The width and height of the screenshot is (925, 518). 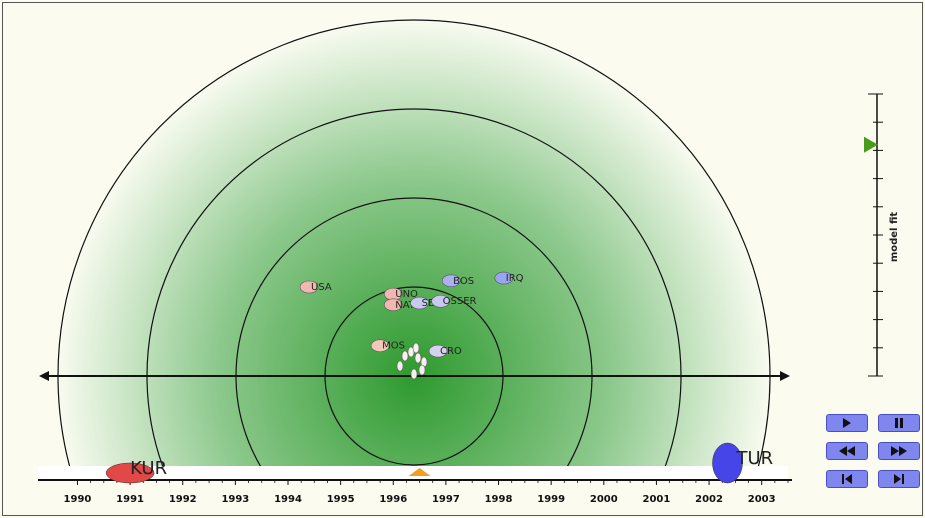 I want to click on endpoint-actors: KUR TUR, so click(x=439, y=463).